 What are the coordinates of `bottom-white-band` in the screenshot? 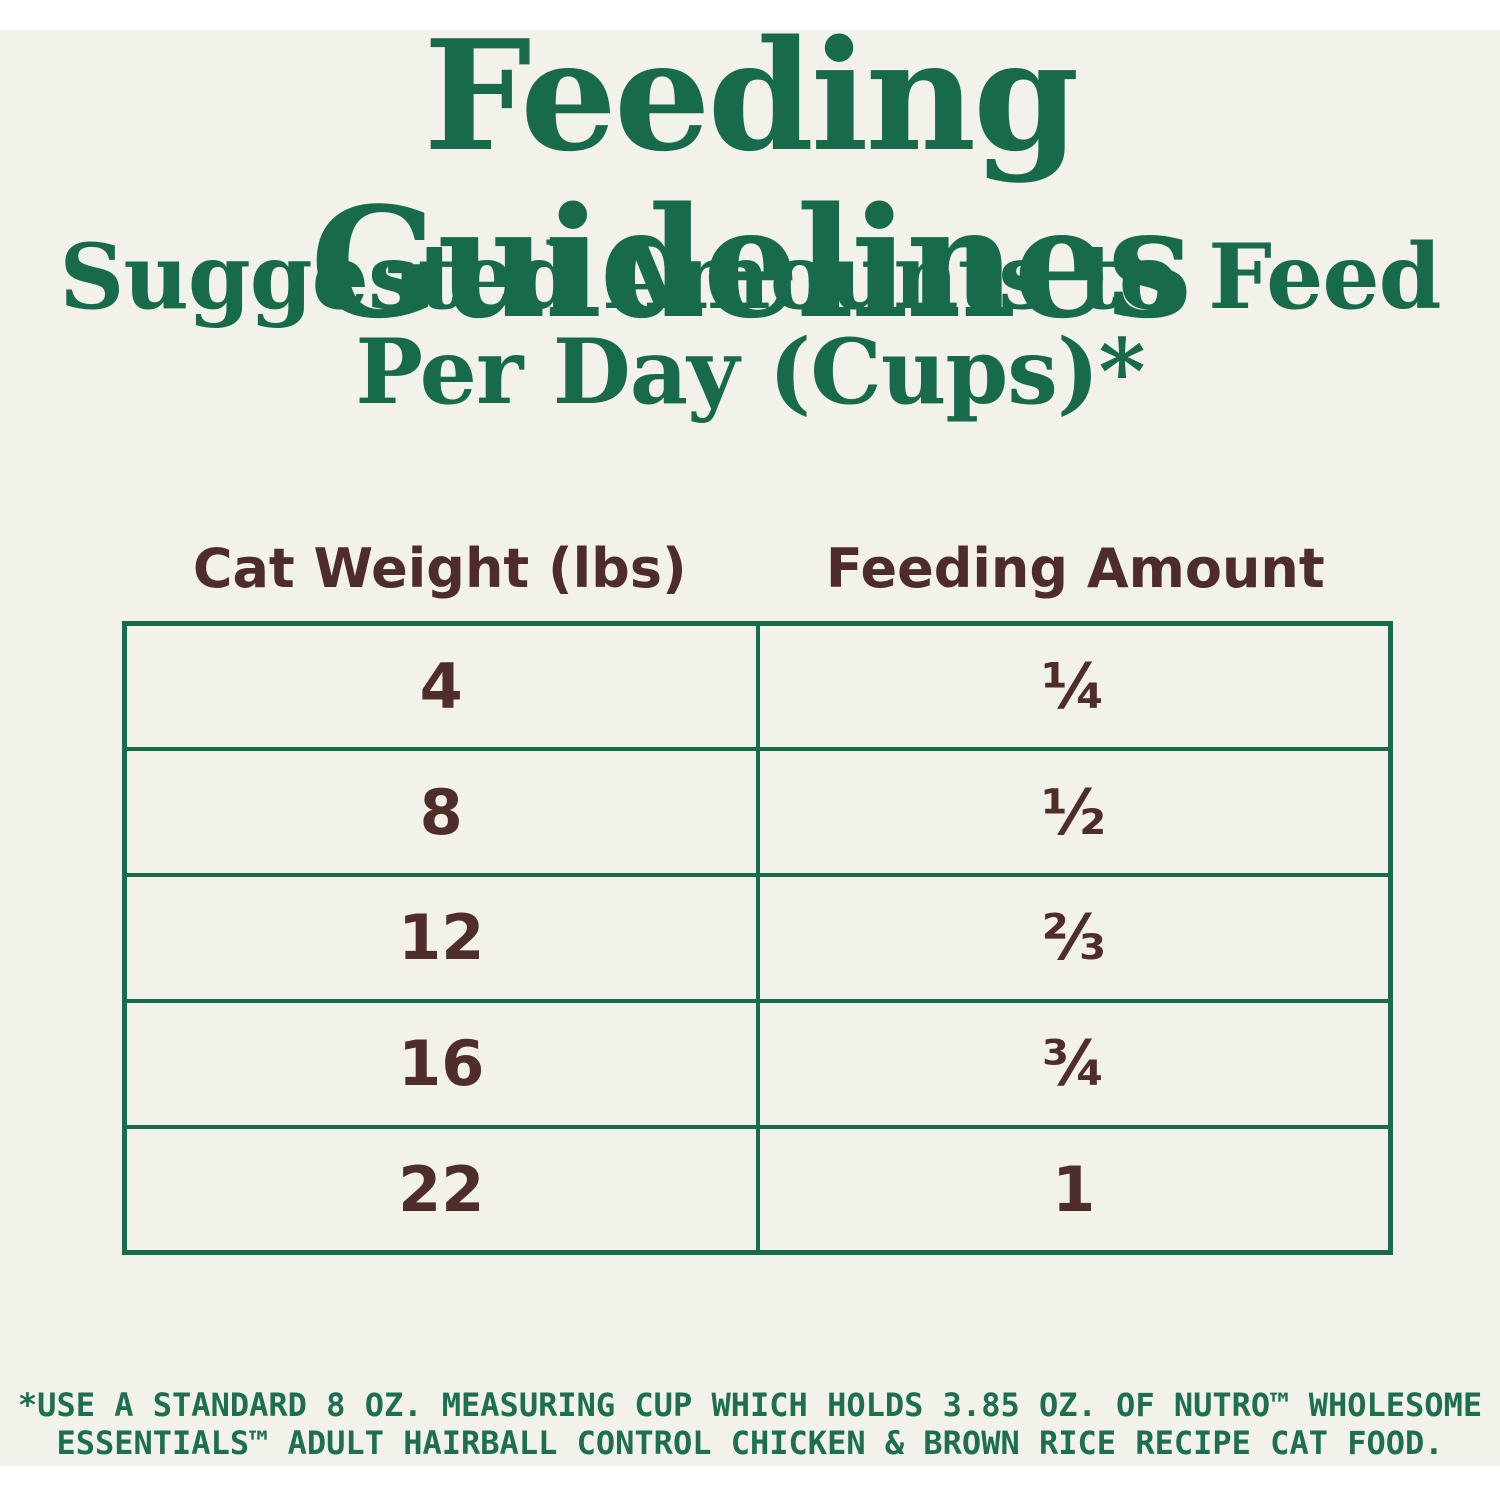 It's located at (750, 1483).